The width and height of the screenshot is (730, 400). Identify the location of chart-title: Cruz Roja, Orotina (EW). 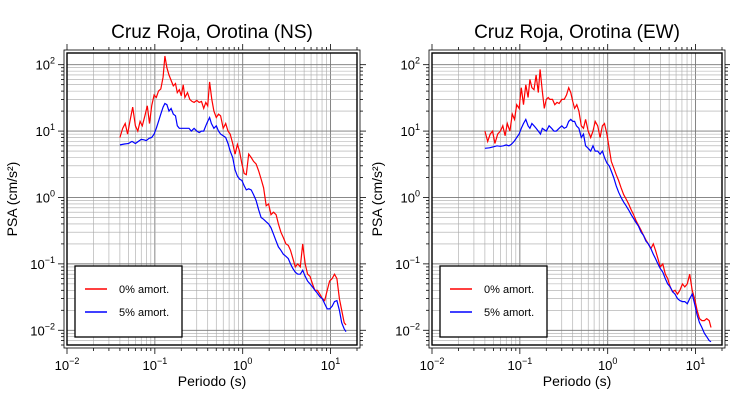
(577, 32).